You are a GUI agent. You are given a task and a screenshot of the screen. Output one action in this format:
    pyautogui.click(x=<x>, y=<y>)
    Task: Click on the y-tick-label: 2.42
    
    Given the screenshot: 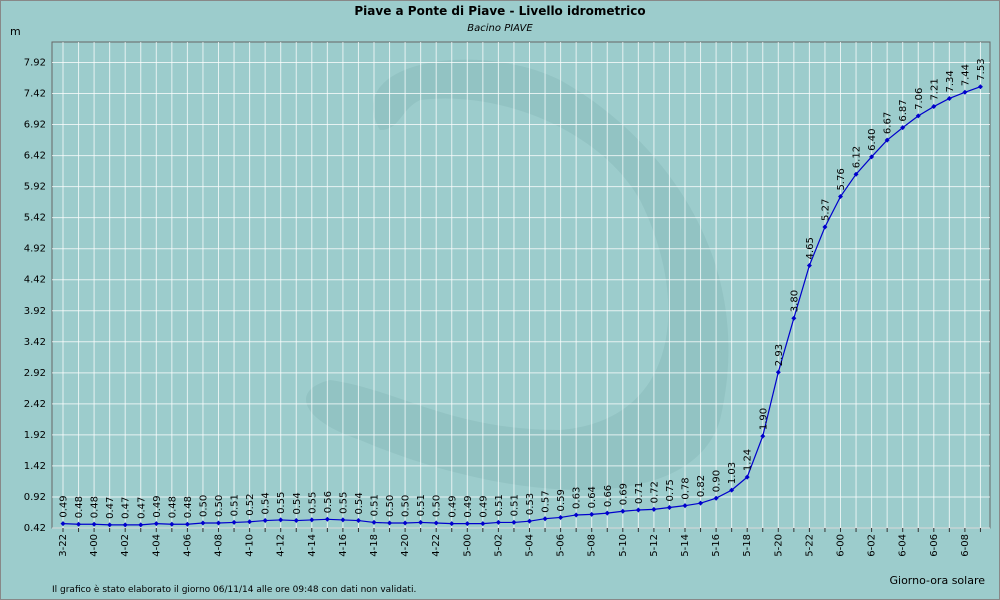 What is the action you would take?
    pyautogui.click(x=35, y=404)
    